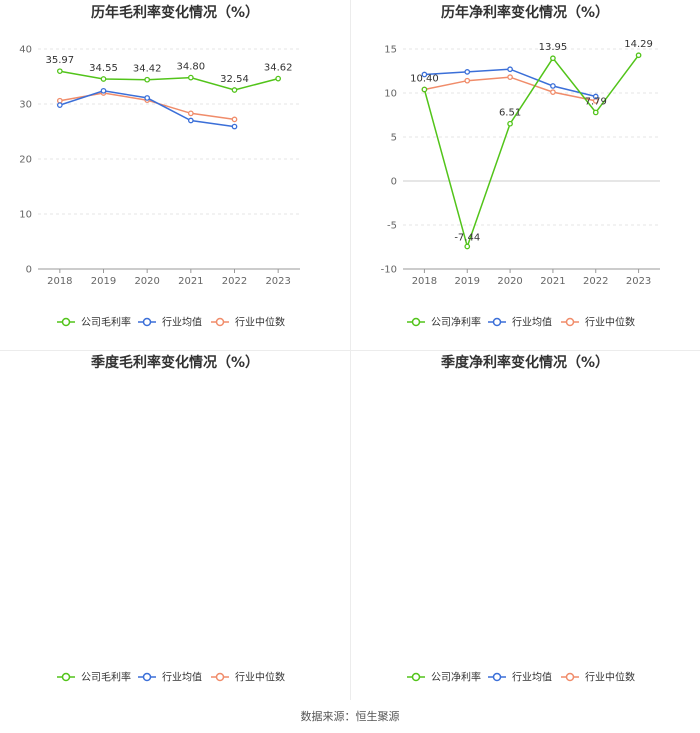  What do you see at coordinates (524, 362) in the screenshot?
I see `chart-title: 季度净利率变化情况（%）` at bounding box center [524, 362].